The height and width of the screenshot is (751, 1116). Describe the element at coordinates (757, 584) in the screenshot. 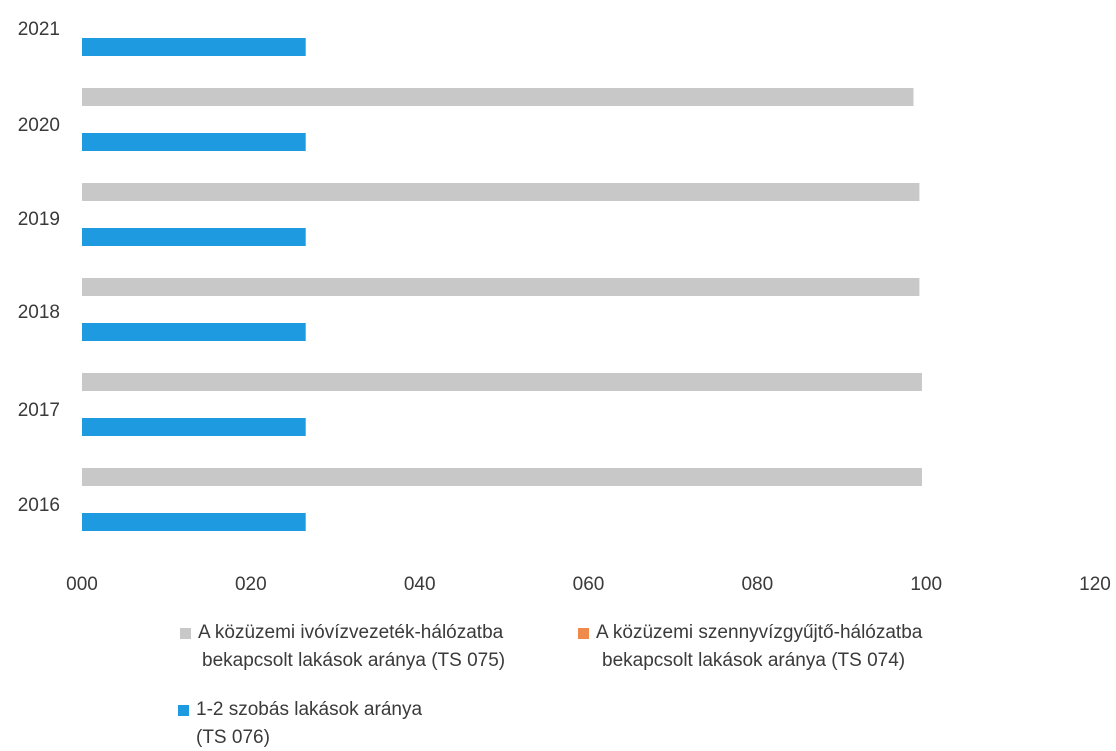

I see `x-tick-label-080: 080` at that location.